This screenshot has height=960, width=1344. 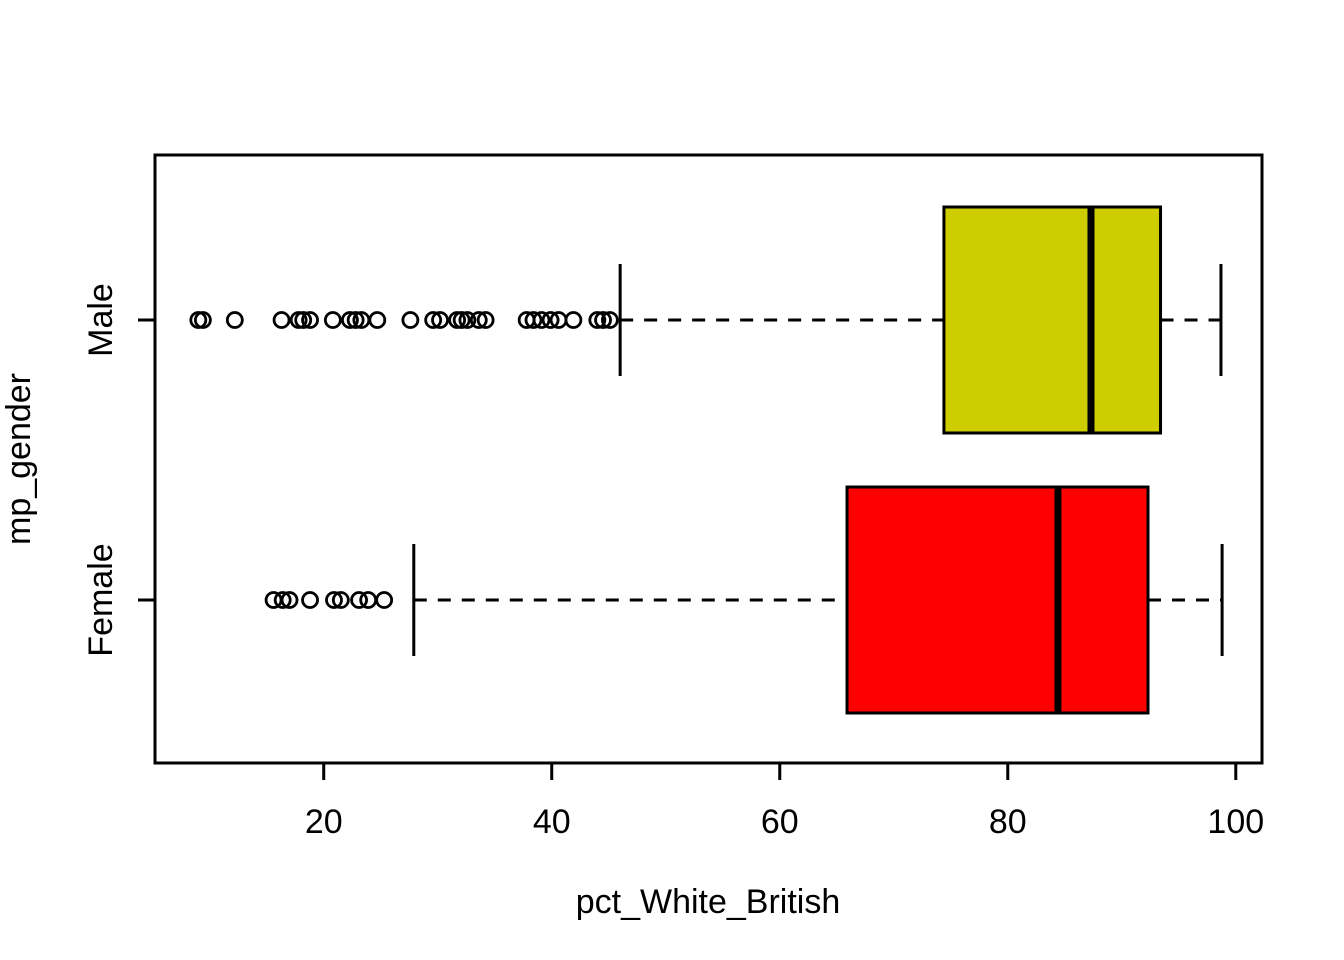 What do you see at coordinates (780, 822) in the screenshot?
I see `x-axis-tick-label: 60` at bounding box center [780, 822].